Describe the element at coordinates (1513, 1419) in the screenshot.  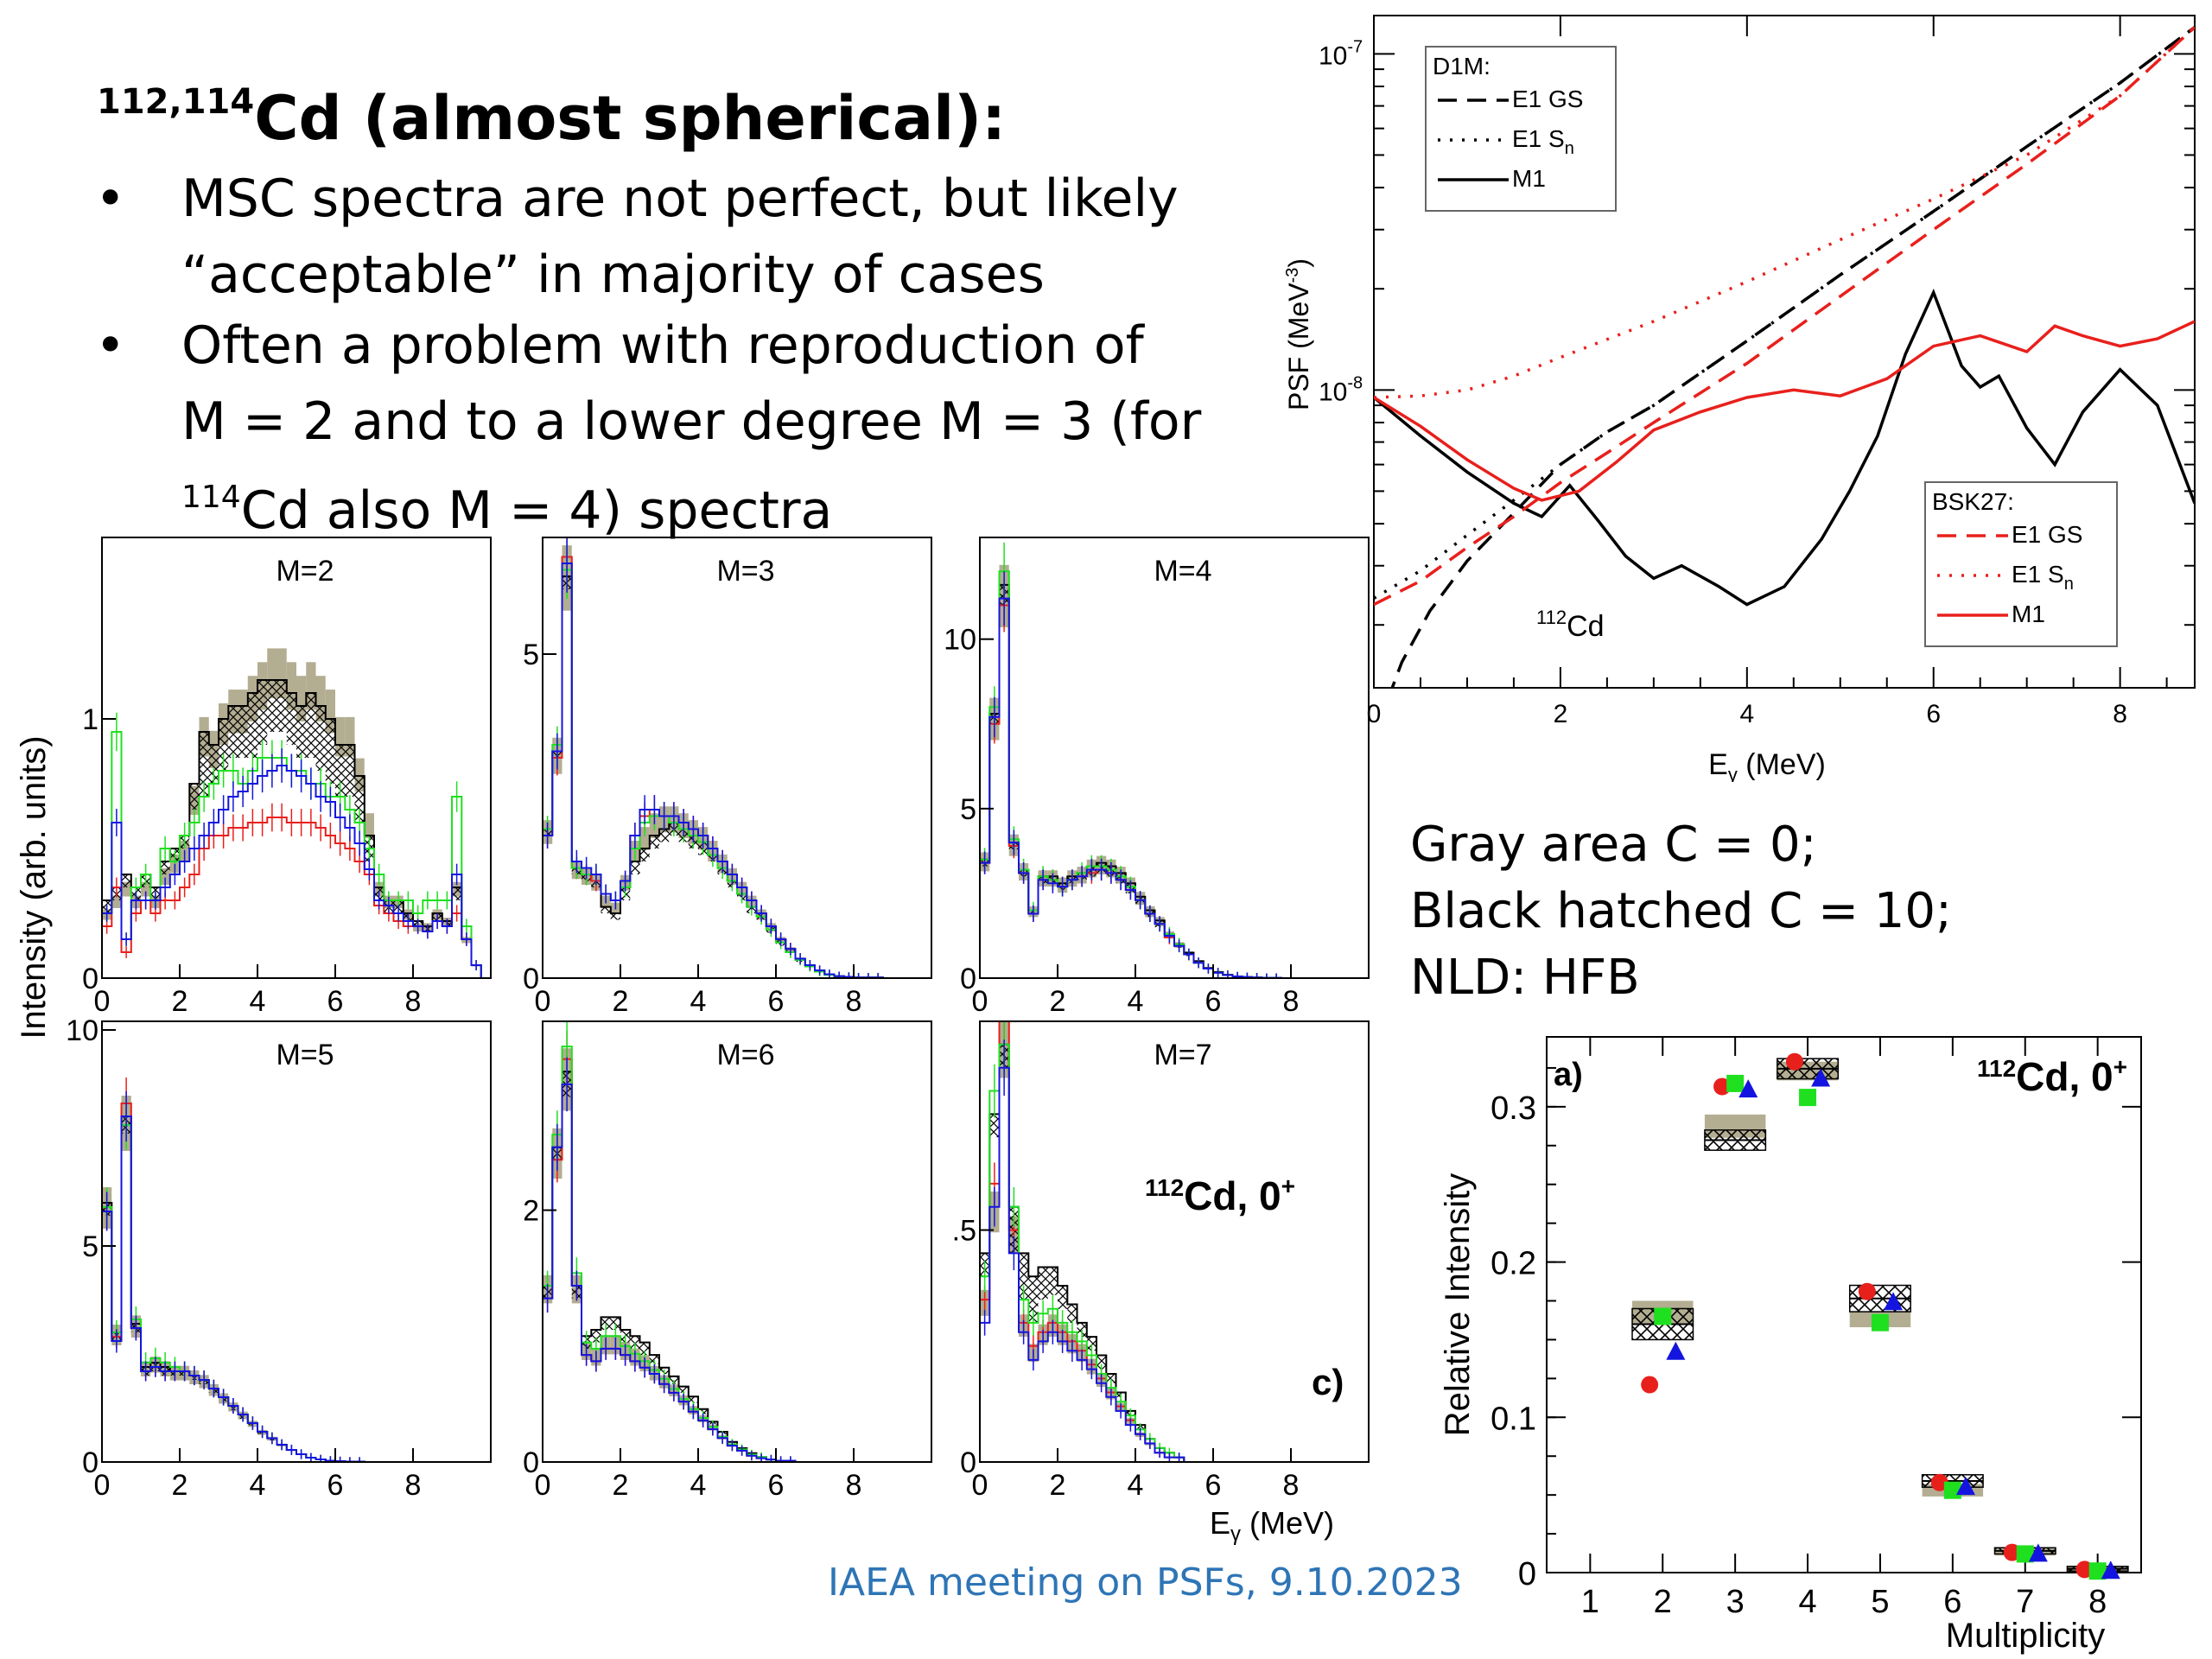
I see `ri-y-tick-label: 0.1` at that location.